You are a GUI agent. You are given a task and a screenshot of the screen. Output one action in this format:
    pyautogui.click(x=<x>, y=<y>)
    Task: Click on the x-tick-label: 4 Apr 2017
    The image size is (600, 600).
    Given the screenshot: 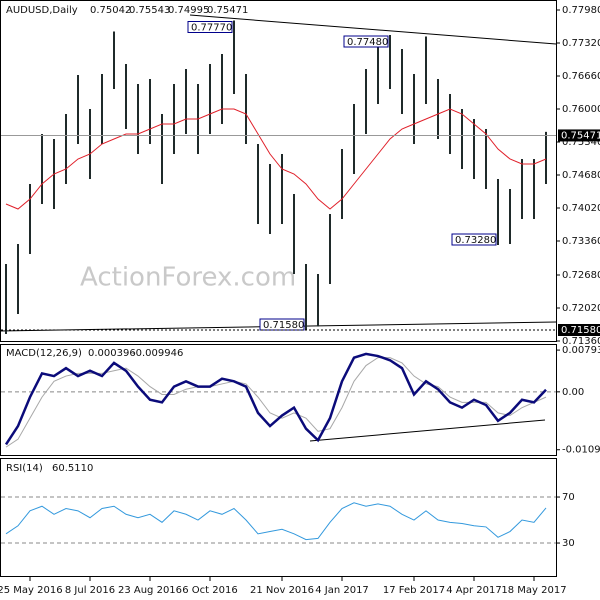 What is the action you would take?
    pyautogui.click(x=473, y=590)
    